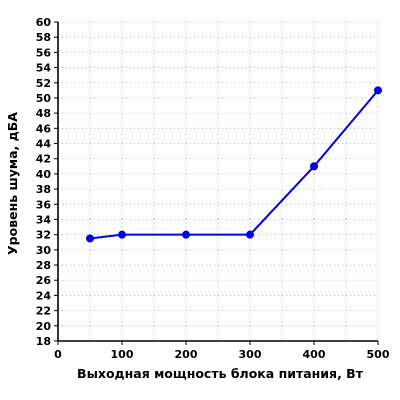 This screenshot has width=400, height=400. What do you see at coordinates (43, 83) in the screenshot?
I see `y-tick-label: 52` at bounding box center [43, 83].